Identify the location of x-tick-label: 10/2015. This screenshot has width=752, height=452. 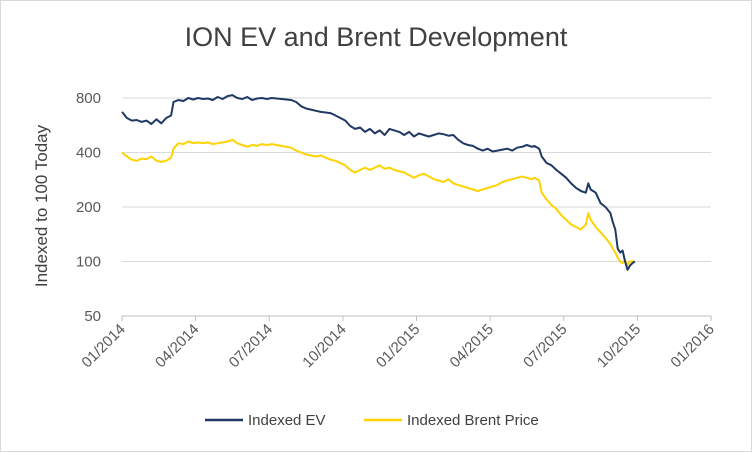
(619, 346).